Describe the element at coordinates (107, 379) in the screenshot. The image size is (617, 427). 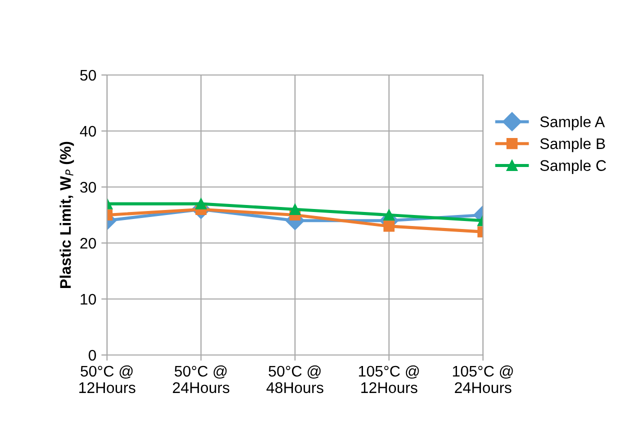
I see `x-tick-label: 50°C @ 12Hours` at that location.